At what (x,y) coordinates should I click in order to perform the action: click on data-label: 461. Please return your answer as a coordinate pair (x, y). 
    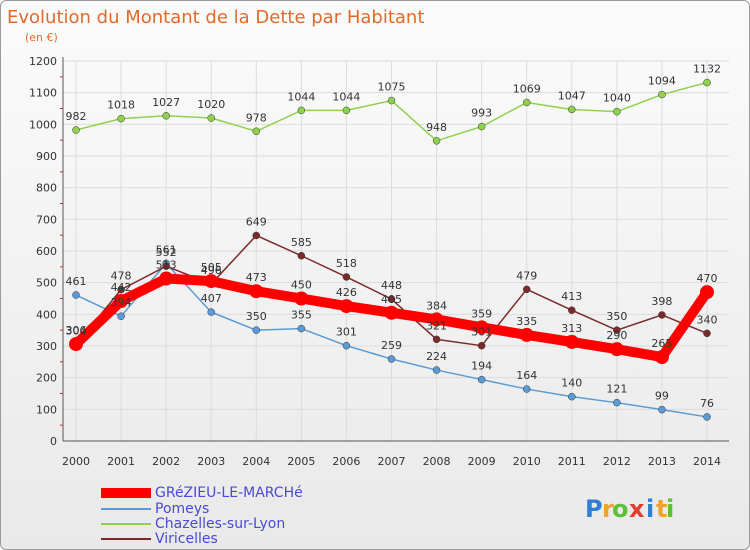
    Looking at the image, I should click on (76, 281).